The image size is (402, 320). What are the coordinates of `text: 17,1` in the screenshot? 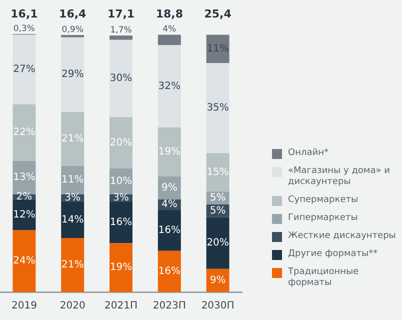 It's located at (121, 13).